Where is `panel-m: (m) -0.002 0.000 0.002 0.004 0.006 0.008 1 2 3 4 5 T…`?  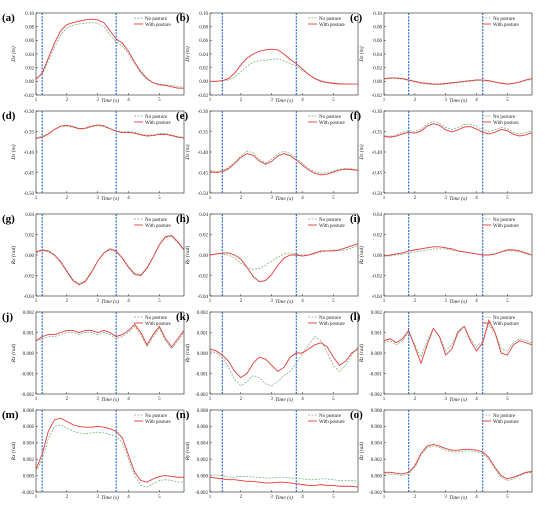 panel-m: (m) -0.002 0.000 0.002 0.004 0.006 0.008 1 2 3 4 5 T… is located at coordinates (93, 455).